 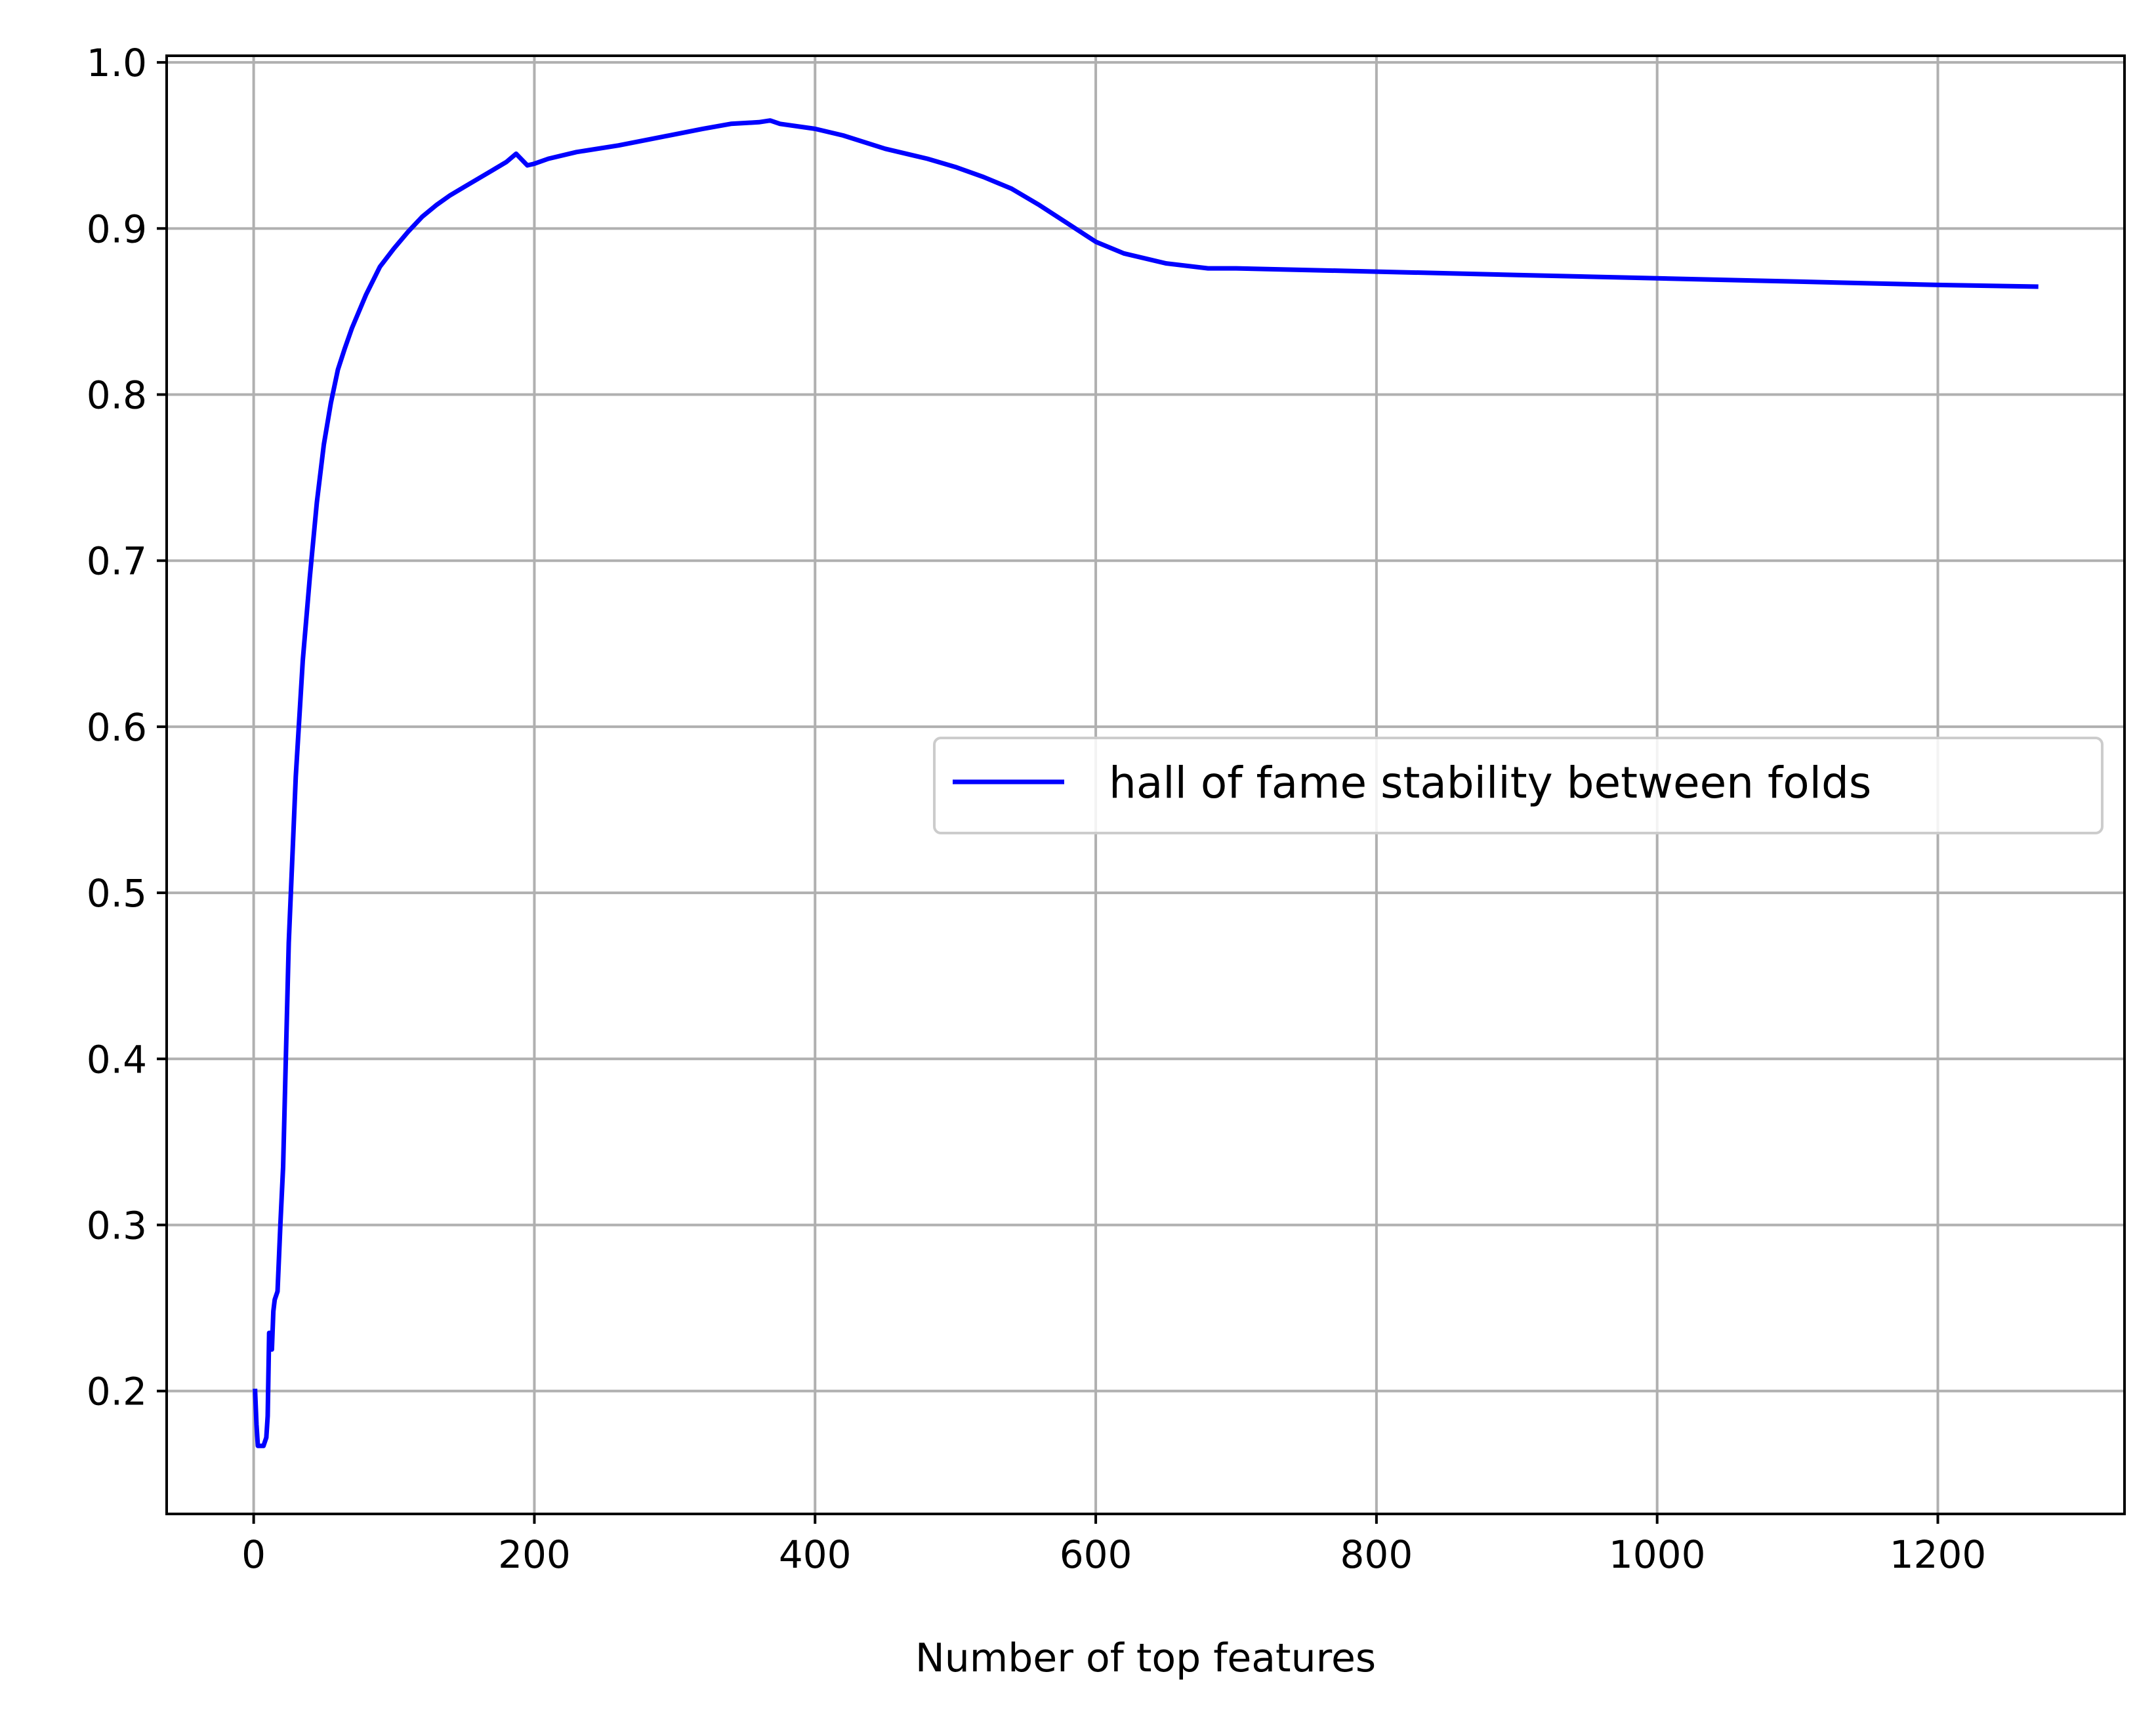 What do you see at coordinates (117, 561) in the screenshot?
I see `y-tick-label: 0.7` at bounding box center [117, 561].